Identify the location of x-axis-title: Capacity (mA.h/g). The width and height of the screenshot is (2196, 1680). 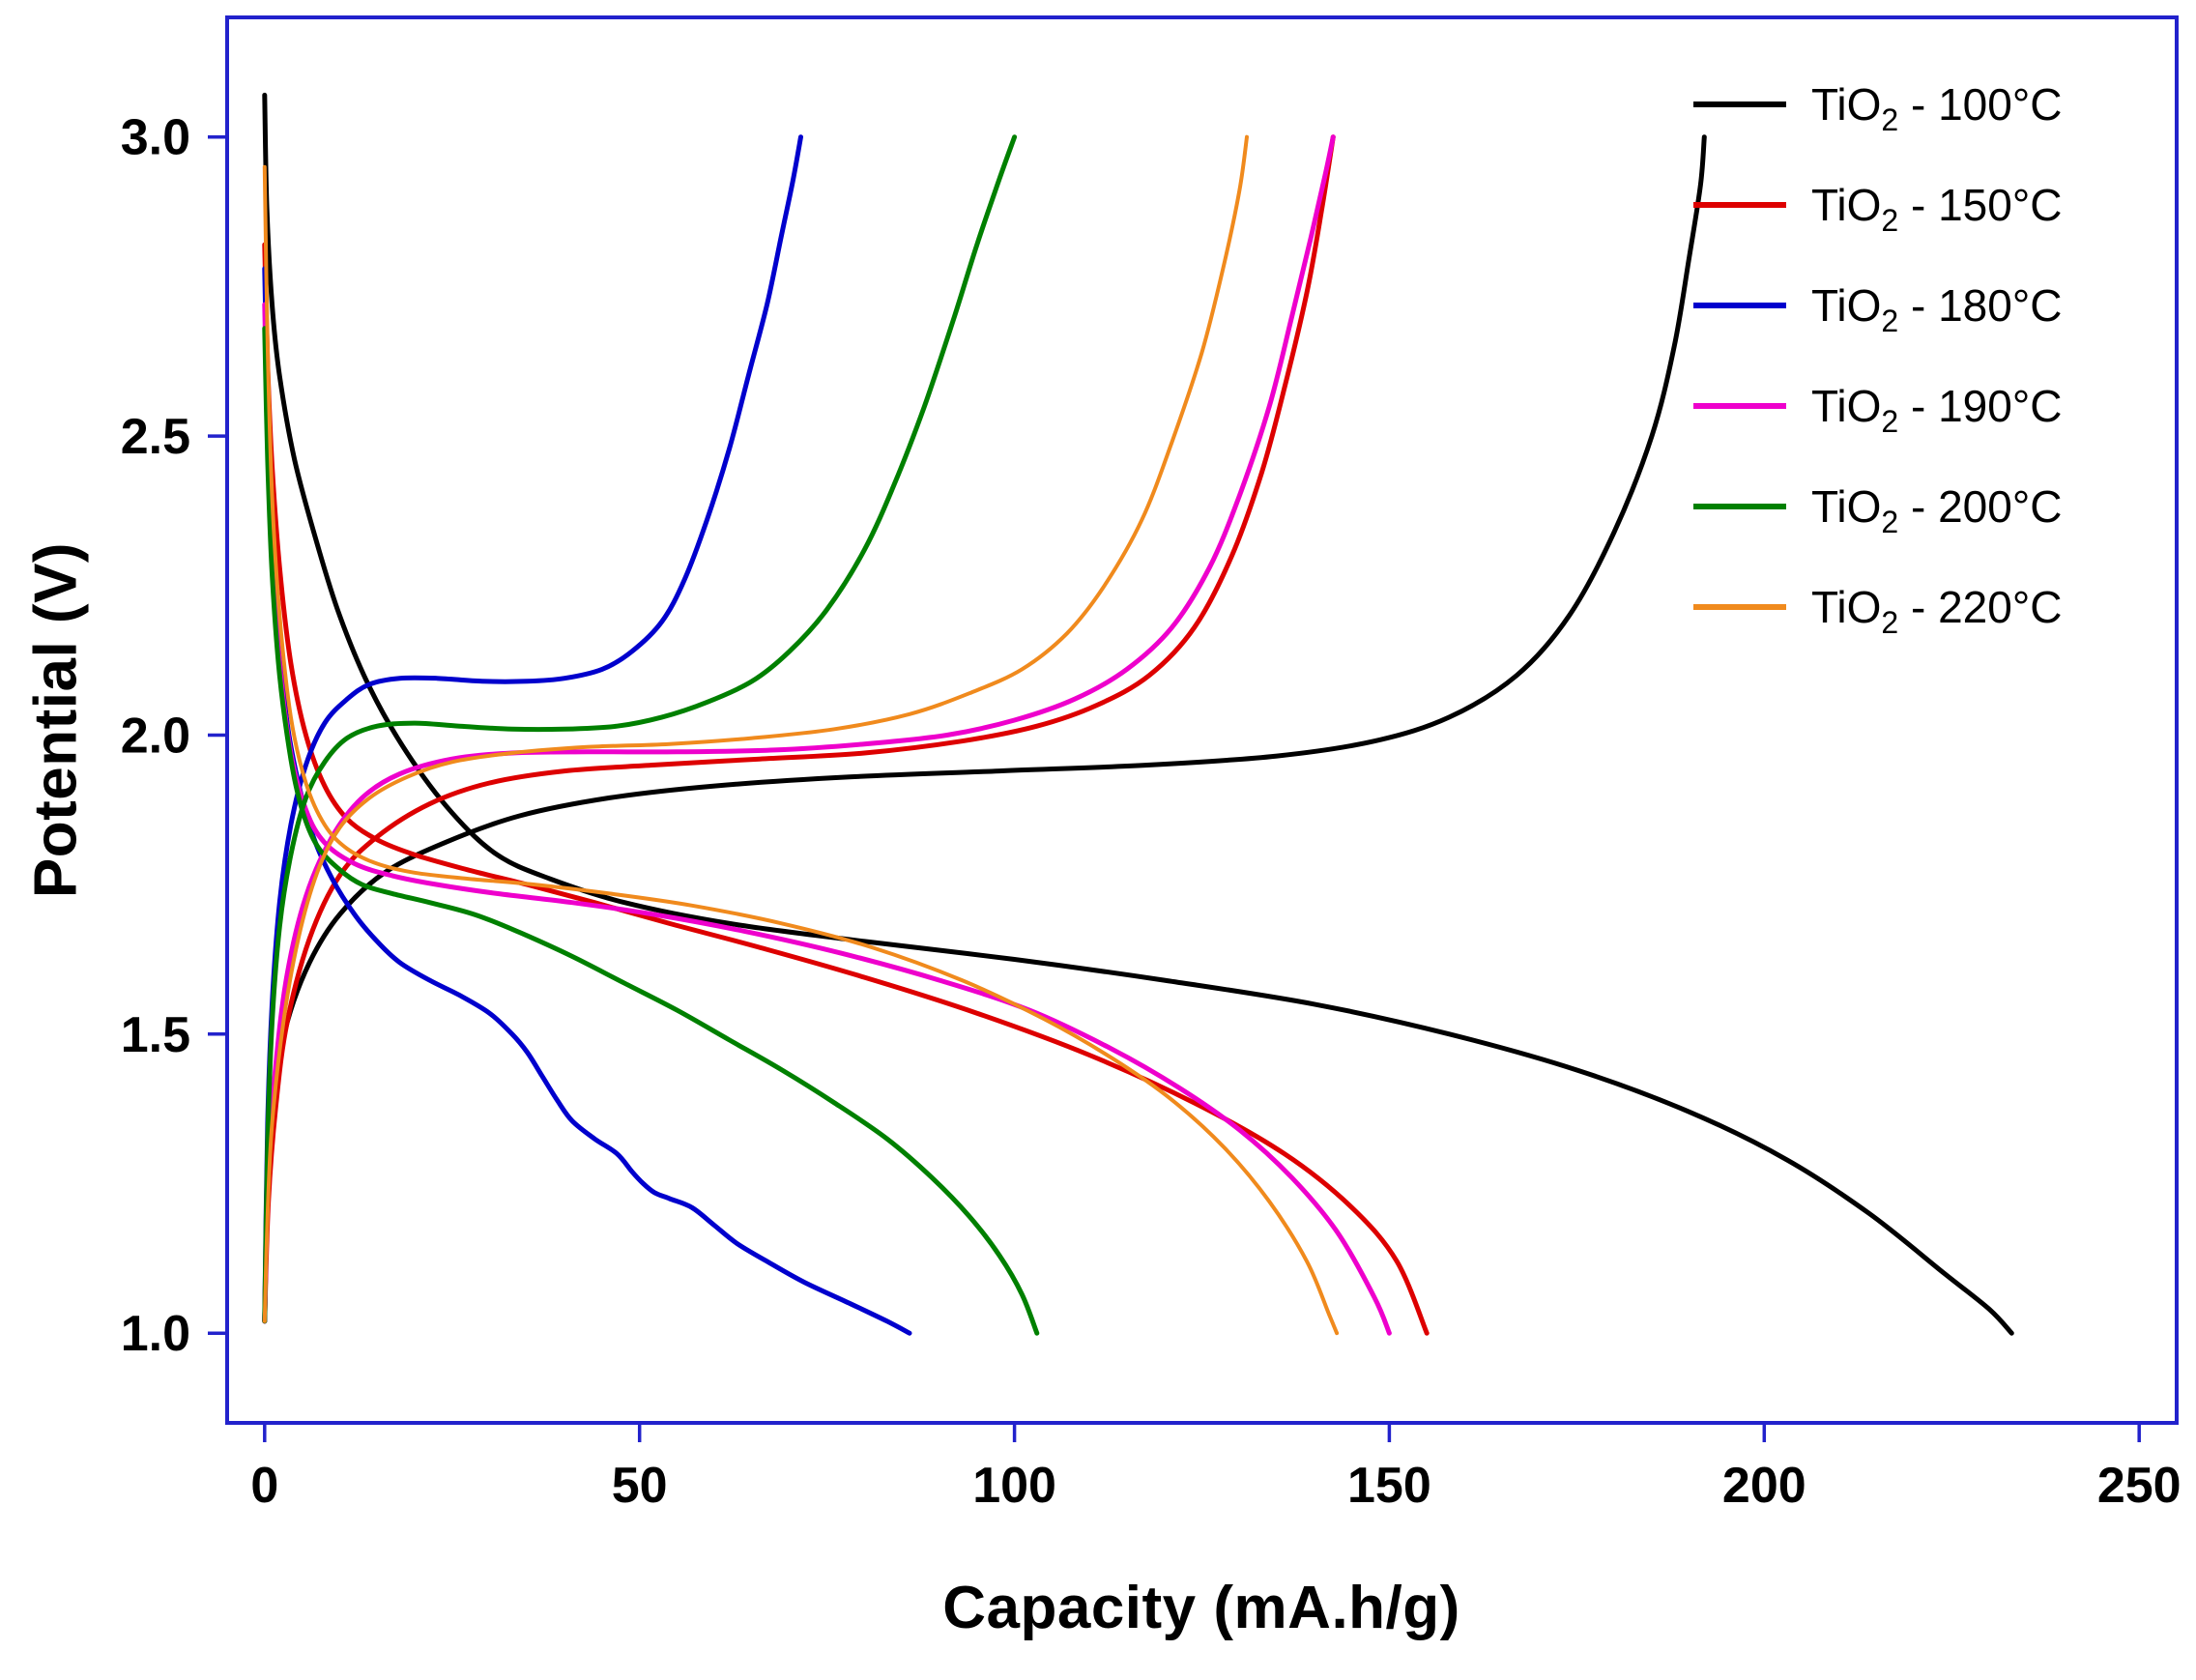
(1201, 1608).